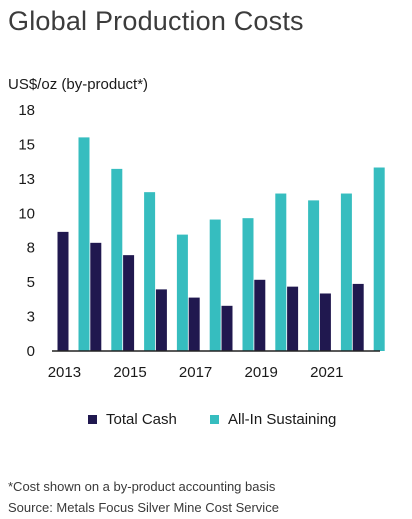 The image size is (412, 519). Describe the element at coordinates (195, 372) in the screenshot. I see `x-tick-label: 2017` at that location.